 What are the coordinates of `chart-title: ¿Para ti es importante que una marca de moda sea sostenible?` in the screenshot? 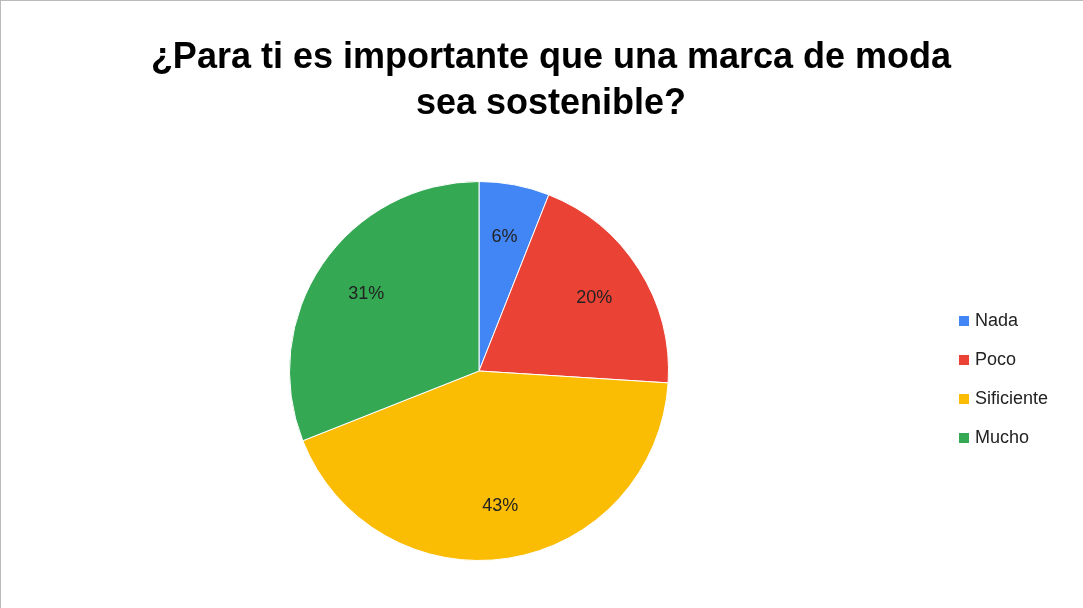 It's located at (551, 79).